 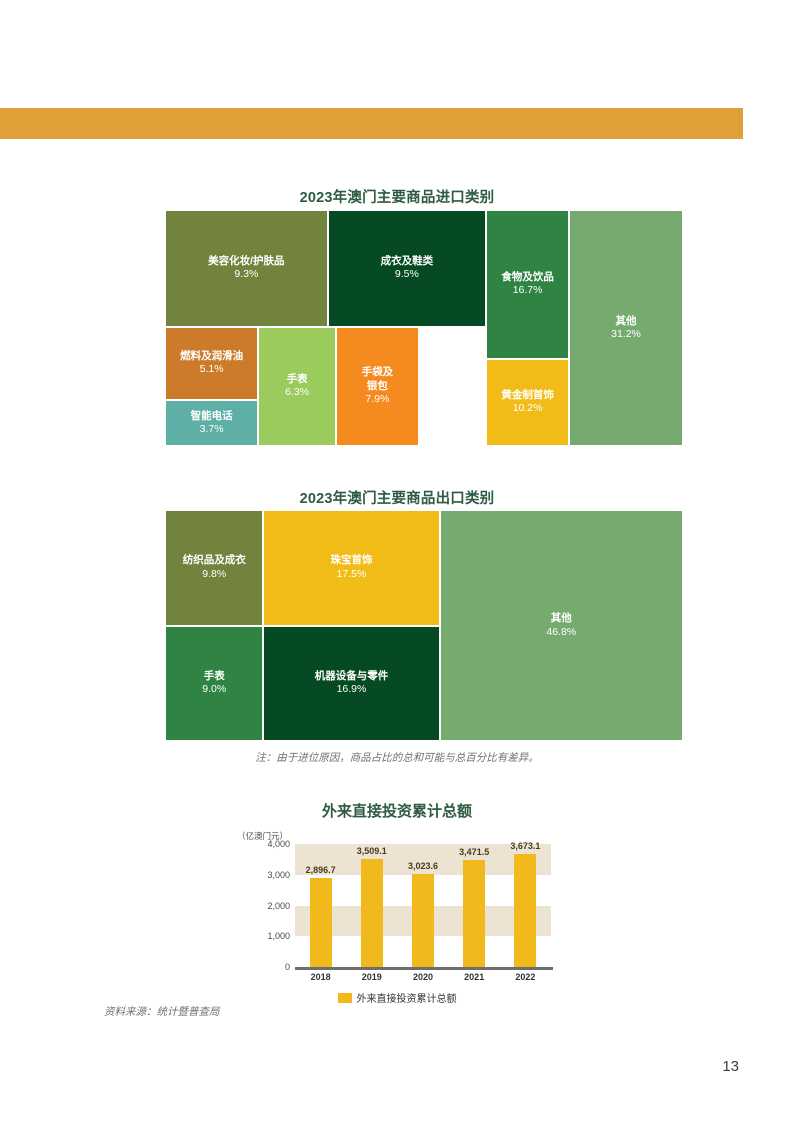 What do you see at coordinates (371, 123) in the screenshot?
I see `header-accent-band` at bounding box center [371, 123].